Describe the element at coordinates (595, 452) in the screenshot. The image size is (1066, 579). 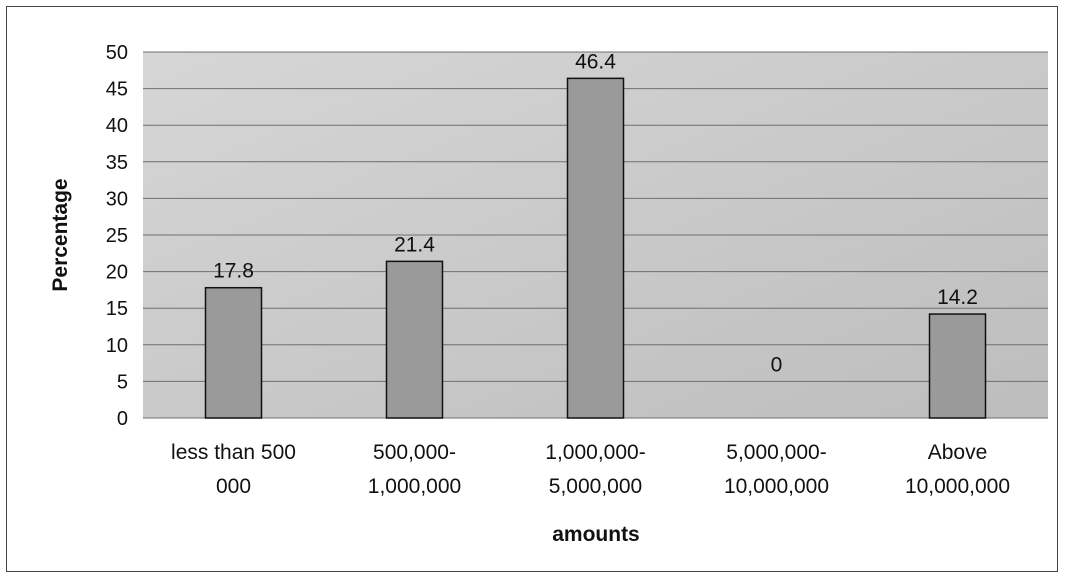
I see `x-category-label: 1,000,000-` at that location.